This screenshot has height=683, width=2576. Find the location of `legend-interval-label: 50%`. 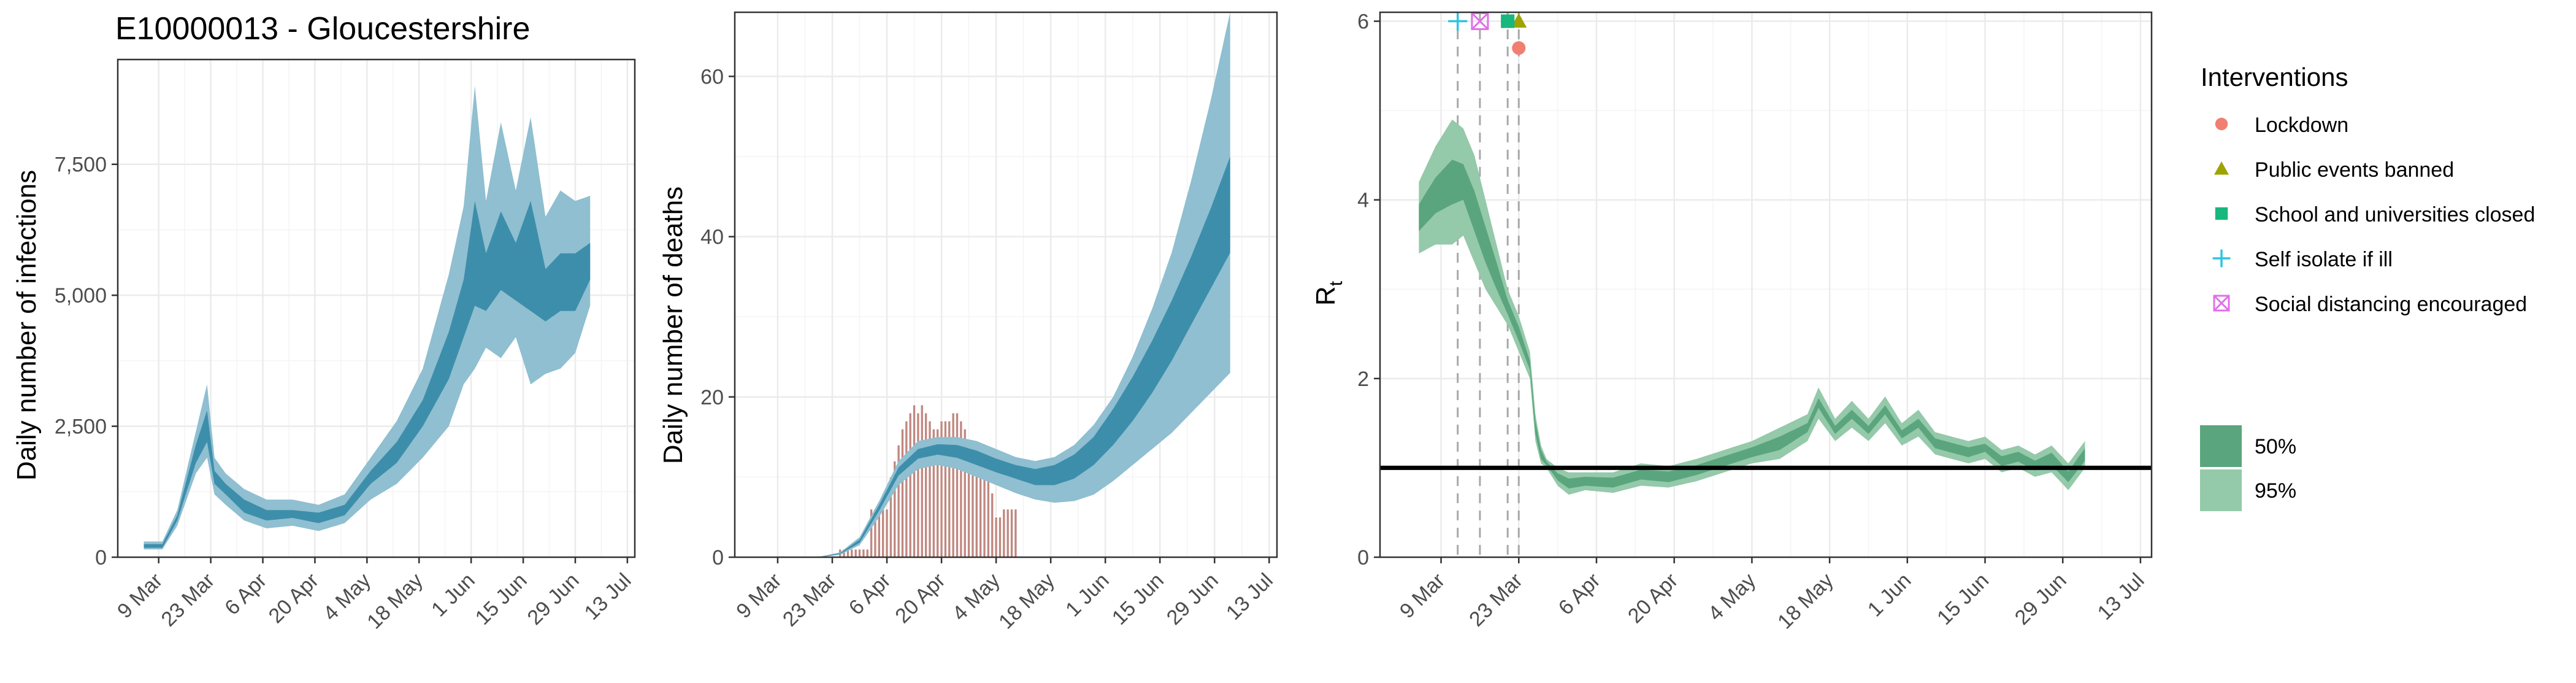

legend-interval-label: 50% is located at coordinates (2275, 446).